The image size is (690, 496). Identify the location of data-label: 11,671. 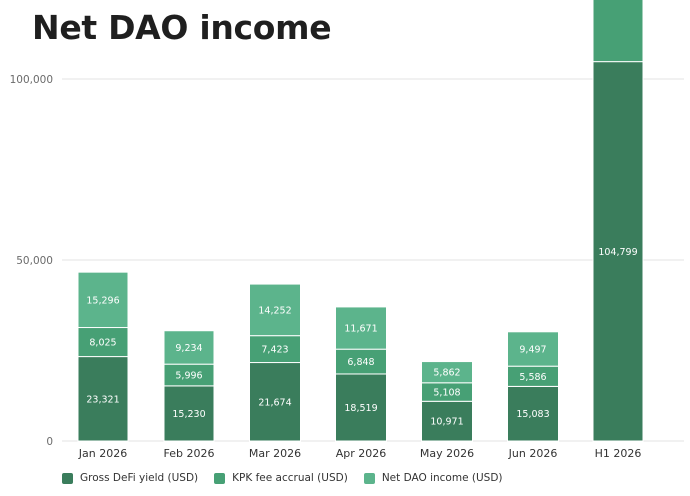
(360, 329).